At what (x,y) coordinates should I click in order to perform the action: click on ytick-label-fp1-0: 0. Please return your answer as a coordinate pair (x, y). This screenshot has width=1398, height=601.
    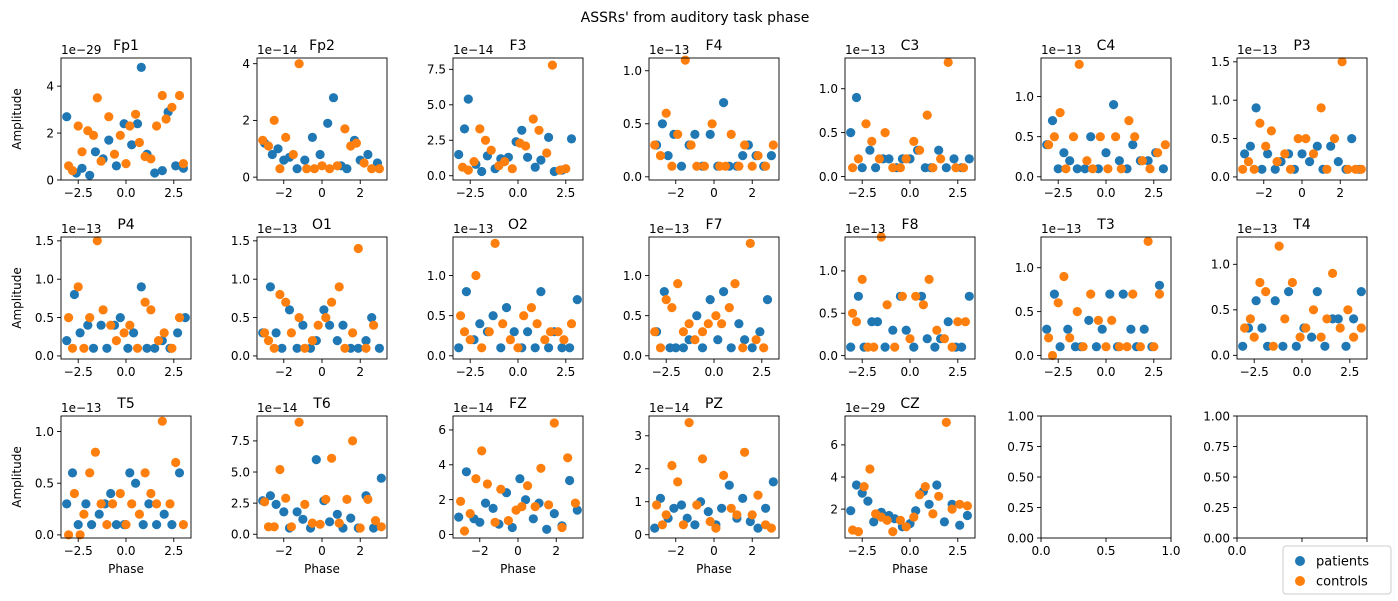
    Looking at the image, I should click on (50, 180).